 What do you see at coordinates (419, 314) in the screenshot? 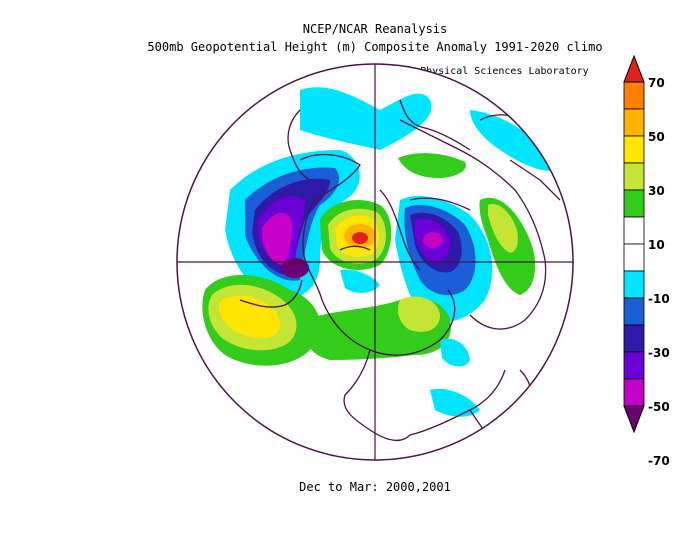
I see `positive-anomaly-region-north-america-lime` at bounding box center [419, 314].